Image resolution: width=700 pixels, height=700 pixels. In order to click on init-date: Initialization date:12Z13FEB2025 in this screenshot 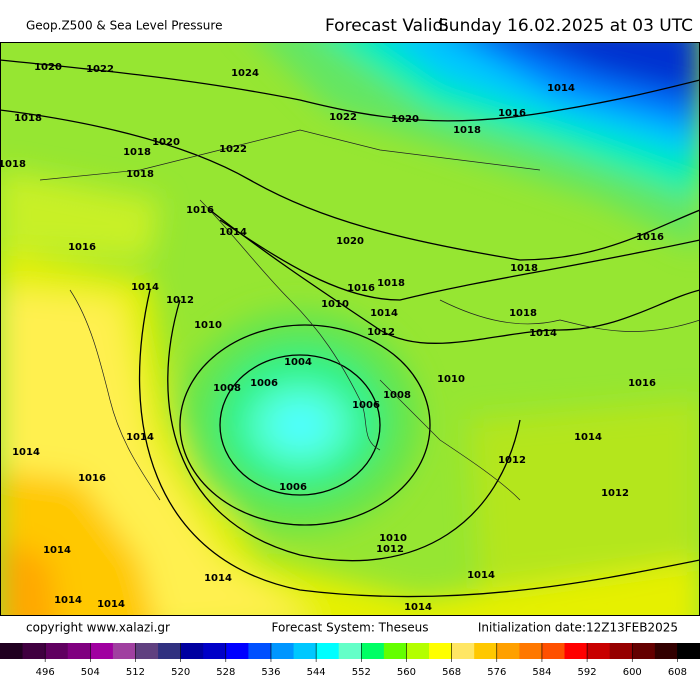, I will do `click(578, 628)`.